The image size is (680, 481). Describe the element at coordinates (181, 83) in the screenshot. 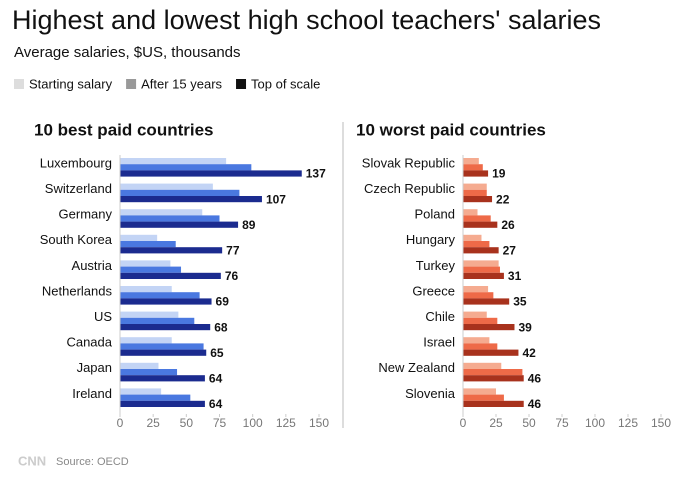

I see `legend-label: After 15 years` at that location.